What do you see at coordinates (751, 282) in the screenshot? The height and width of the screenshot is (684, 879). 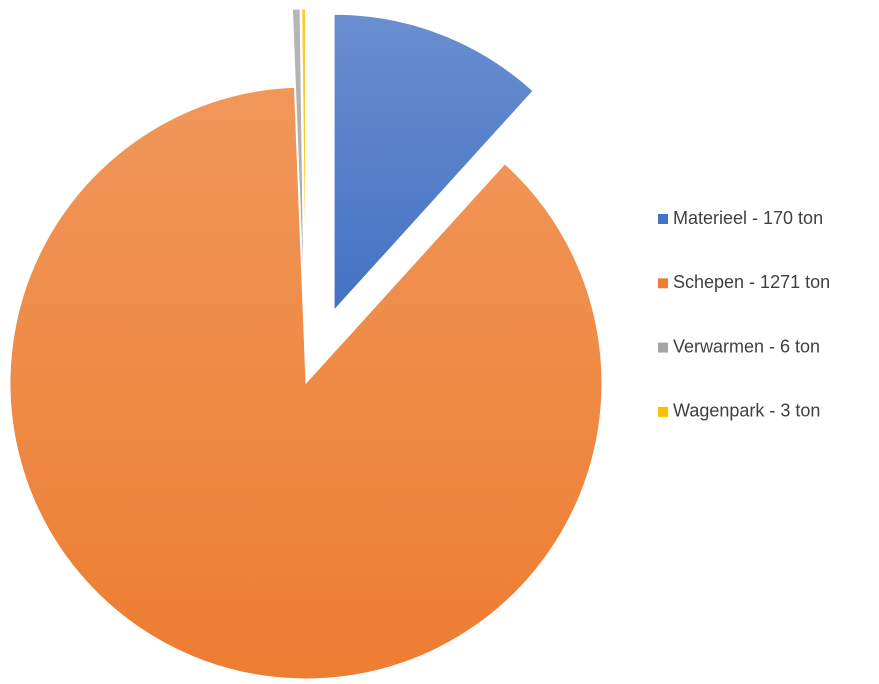 I see `legend-label: Schepen - 1271 ton` at bounding box center [751, 282].